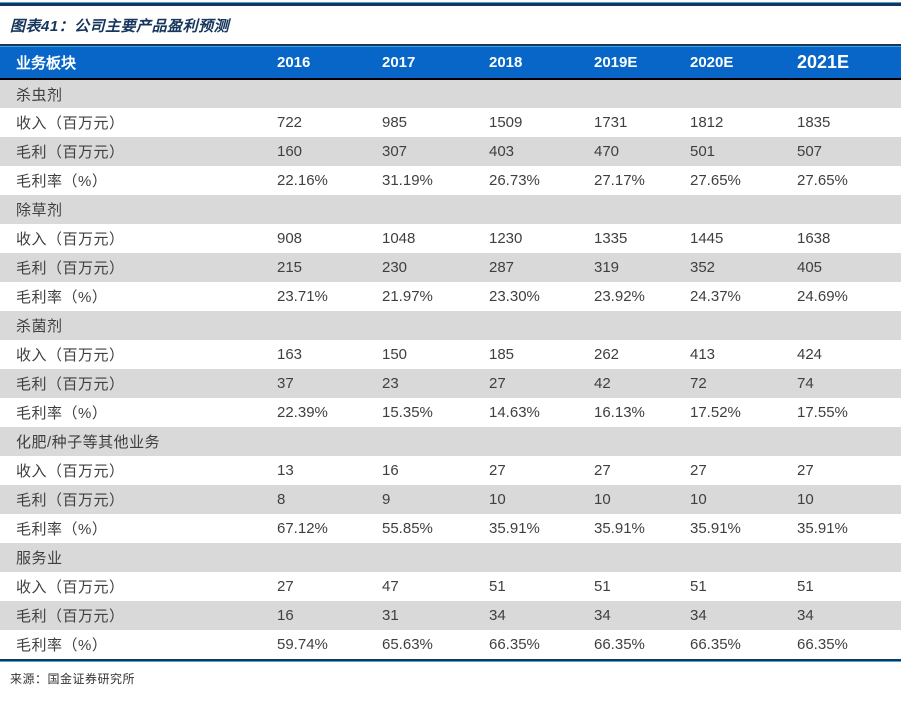 This screenshot has width=901, height=727. I want to click on value-cell: 27.65%, so click(822, 180).